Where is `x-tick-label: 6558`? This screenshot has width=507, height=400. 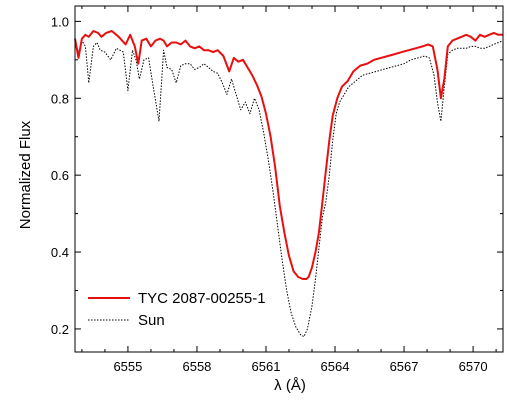
x-tick-label: 6558 is located at coordinates (196, 366).